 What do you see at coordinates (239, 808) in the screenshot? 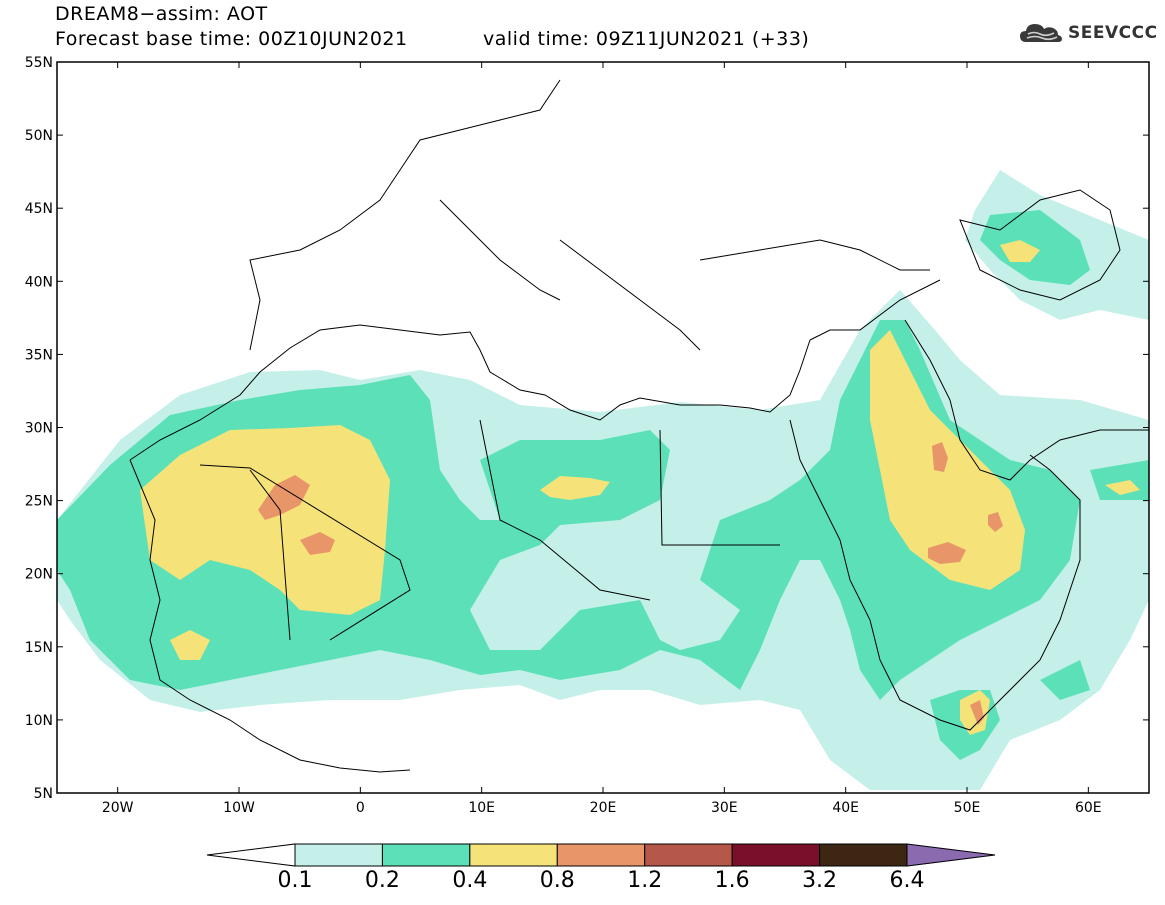
I see `lon-tick-label: 10W` at bounding box center [239, 808].